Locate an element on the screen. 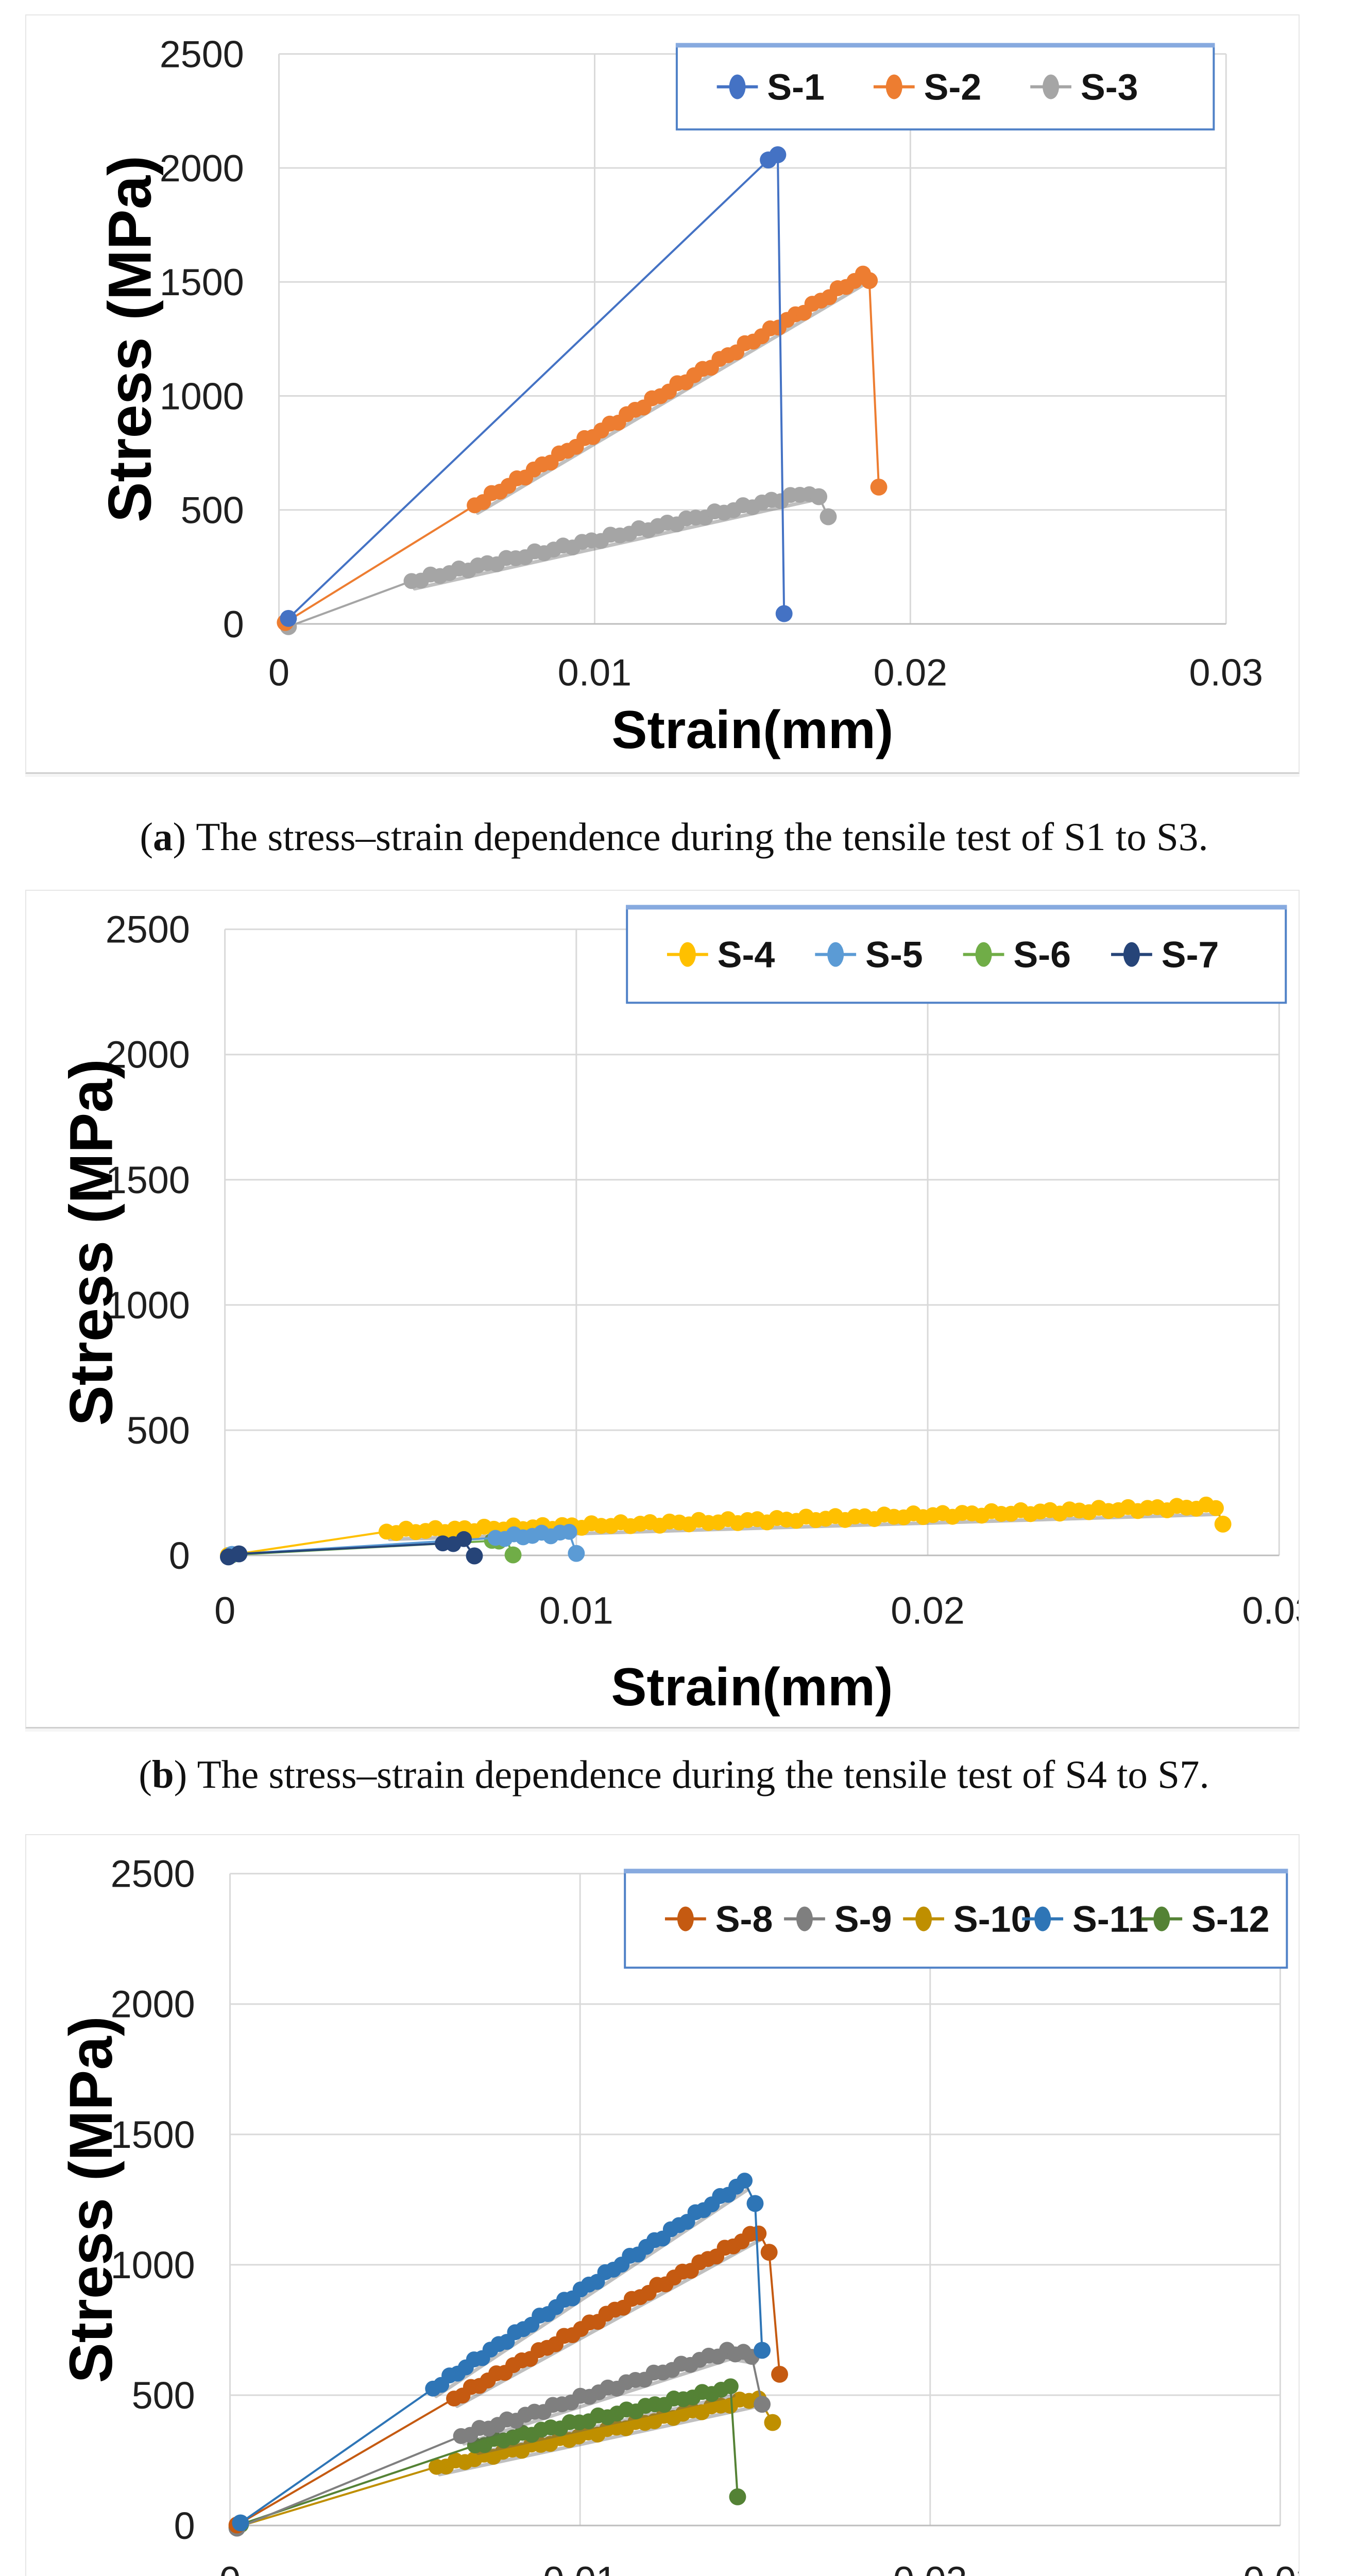 Image resolution: width=1348 pixels, height=2576 pixels. legend-entry-S-10: S-10 is located at coordinates (967, 1919).